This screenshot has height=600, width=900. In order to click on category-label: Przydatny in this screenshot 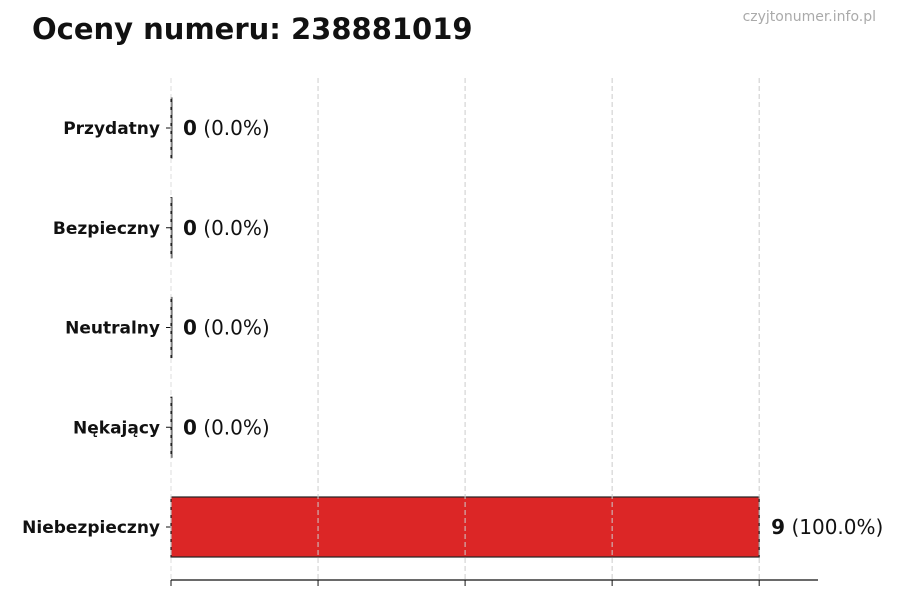, I will do `click(111, 129)`.